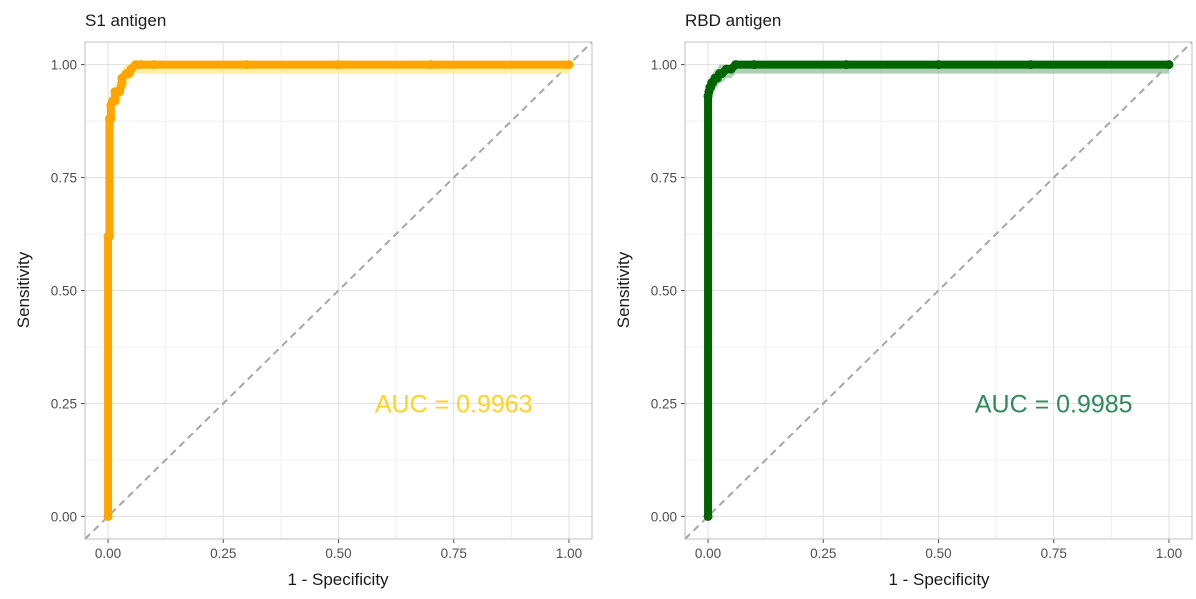  What do you see at coordinates (733, 20) in the screenshot?
I see `panel-title: RBD antigen` at bounding box center [733, 20].